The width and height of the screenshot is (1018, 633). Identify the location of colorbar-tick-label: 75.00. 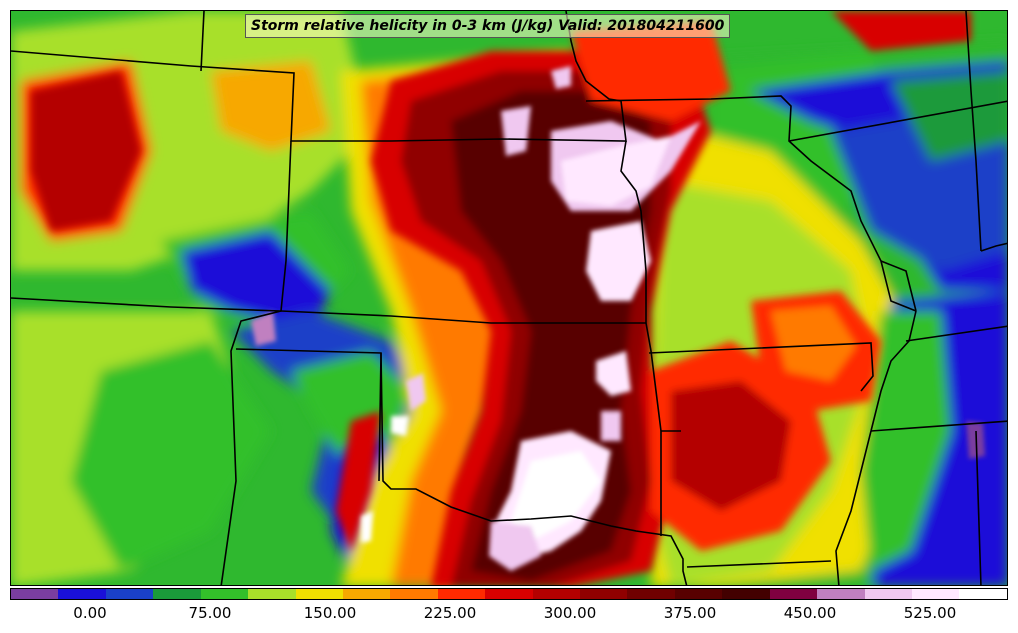
(210, 613).